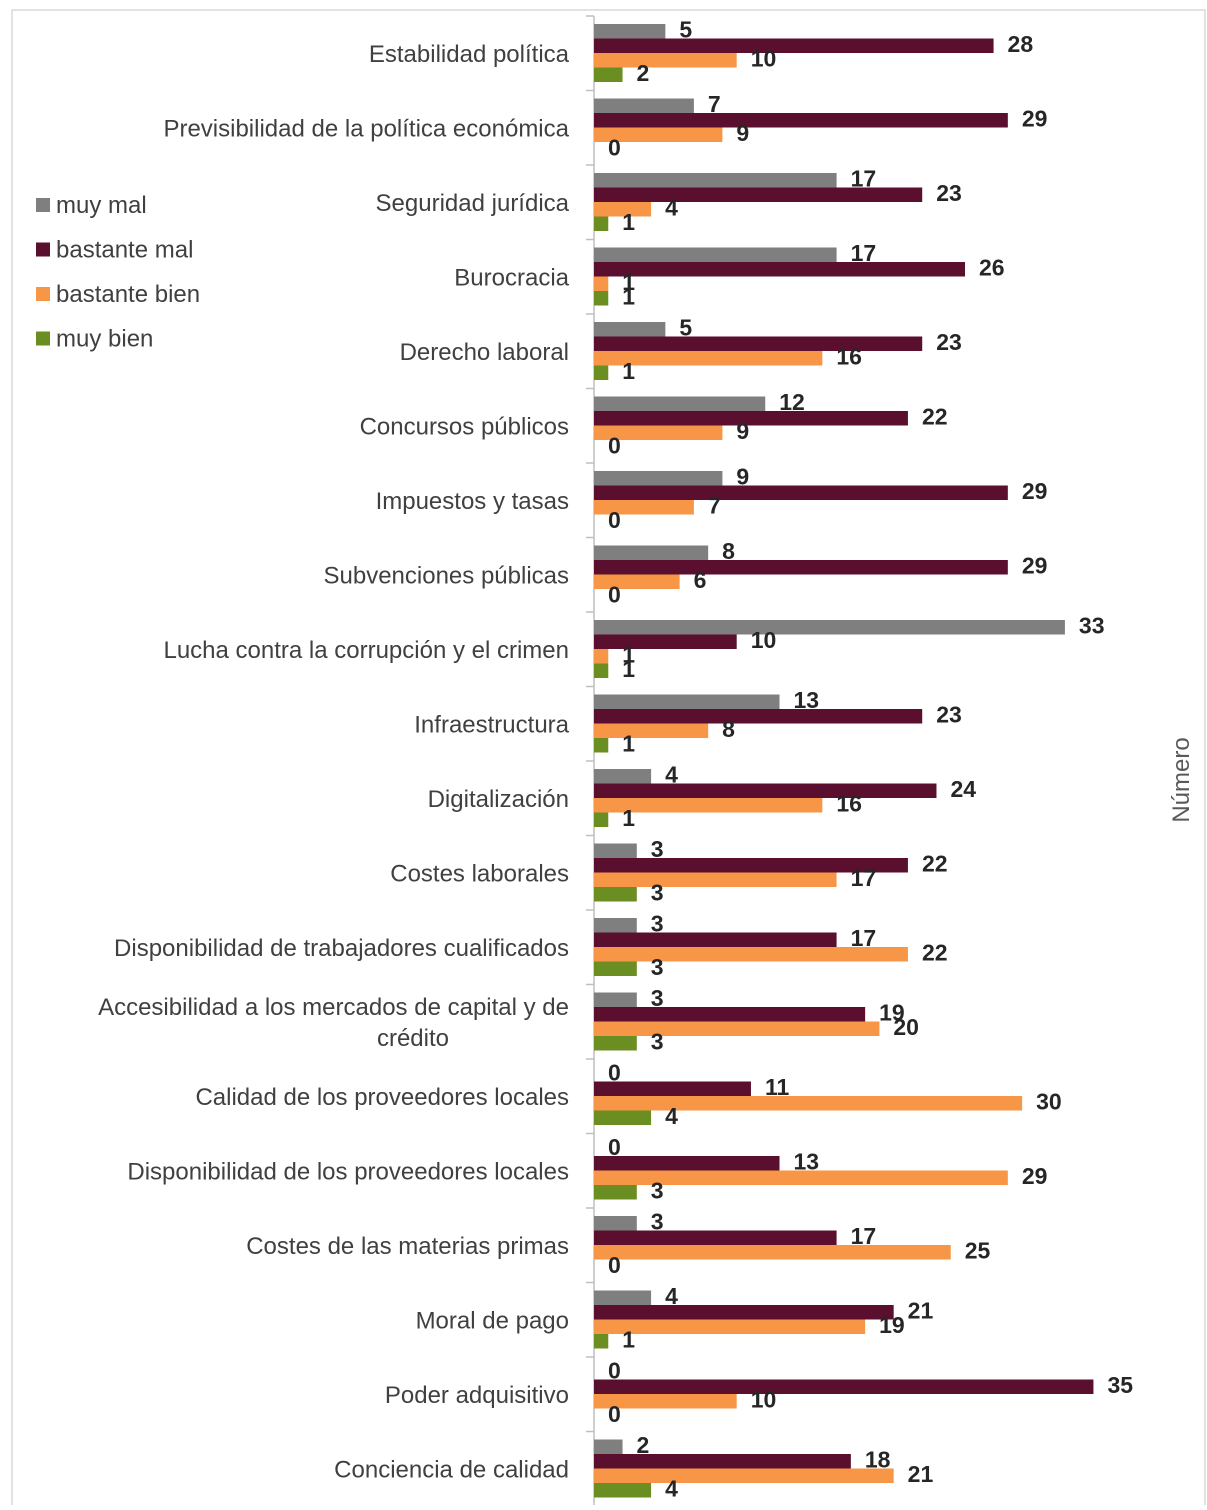  I want to click on data-label: 16, so click(849, 356).